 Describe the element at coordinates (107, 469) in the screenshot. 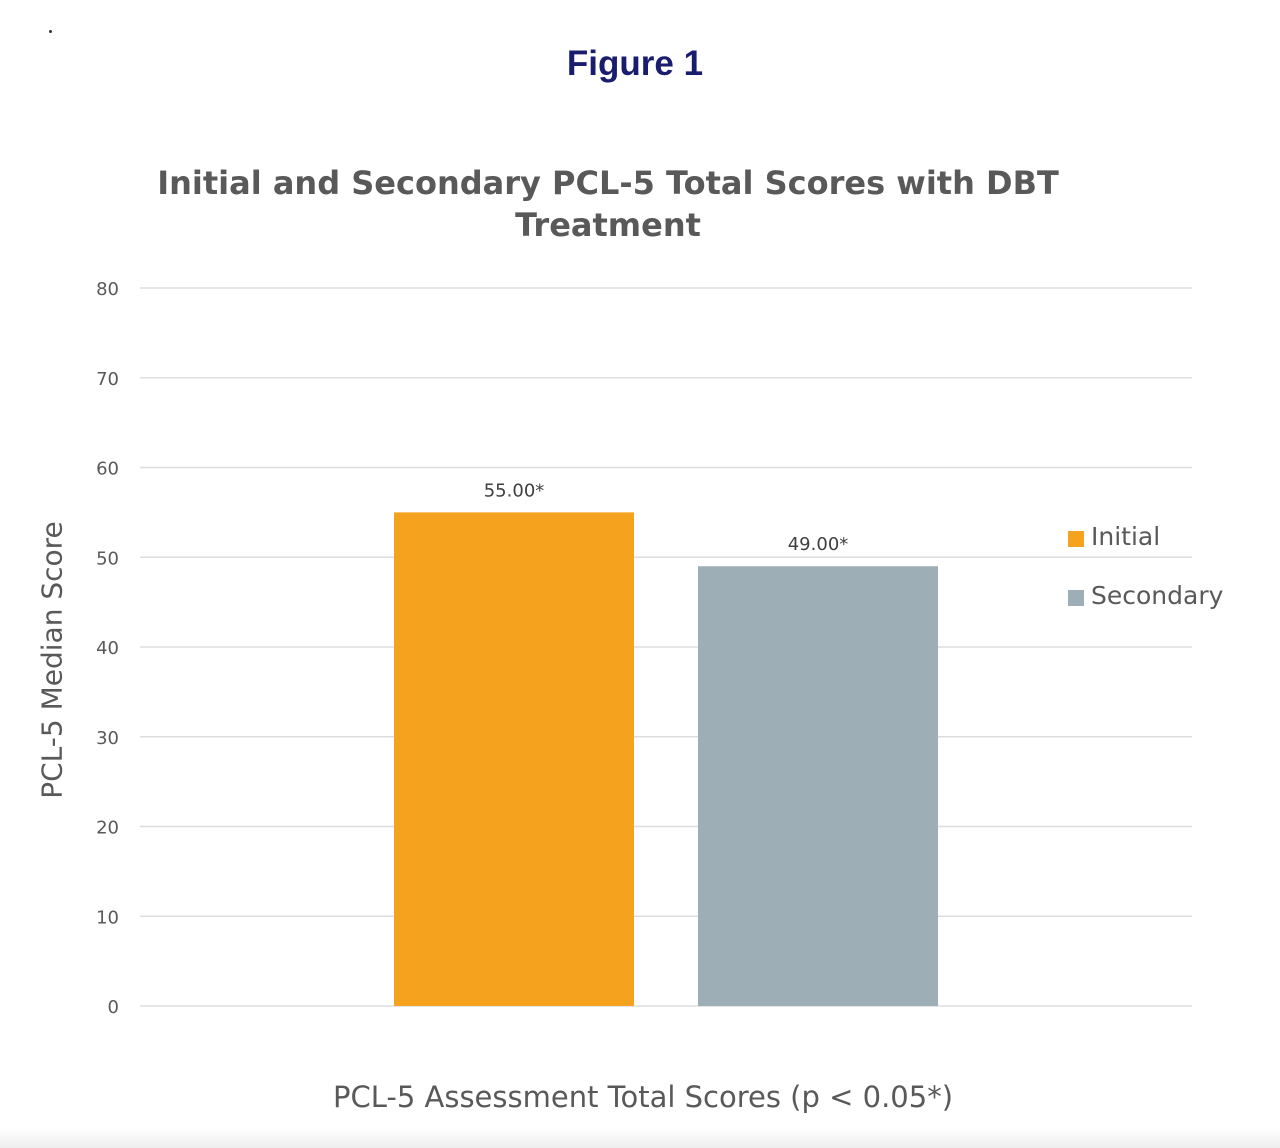

I see `y-tick-label-60: 60` at that location.